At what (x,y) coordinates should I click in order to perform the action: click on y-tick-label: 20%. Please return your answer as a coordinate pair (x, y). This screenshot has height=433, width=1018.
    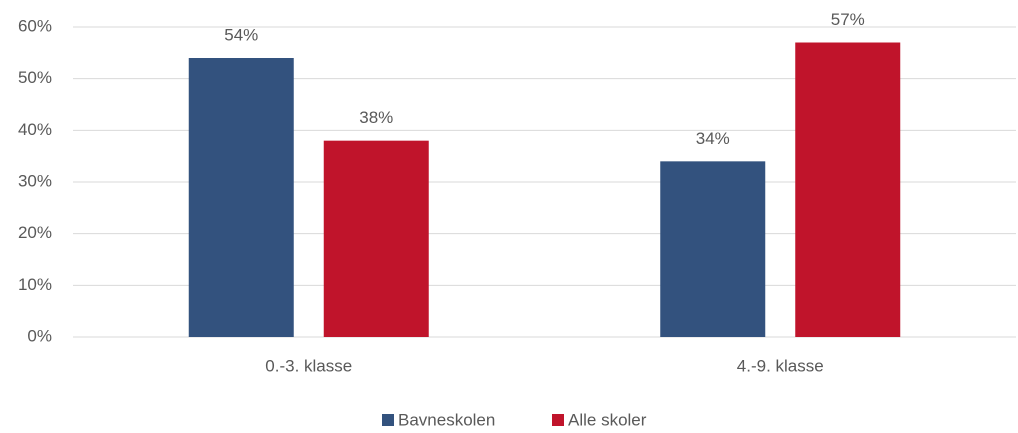
    Looking at the image, I should click on (35, 232).